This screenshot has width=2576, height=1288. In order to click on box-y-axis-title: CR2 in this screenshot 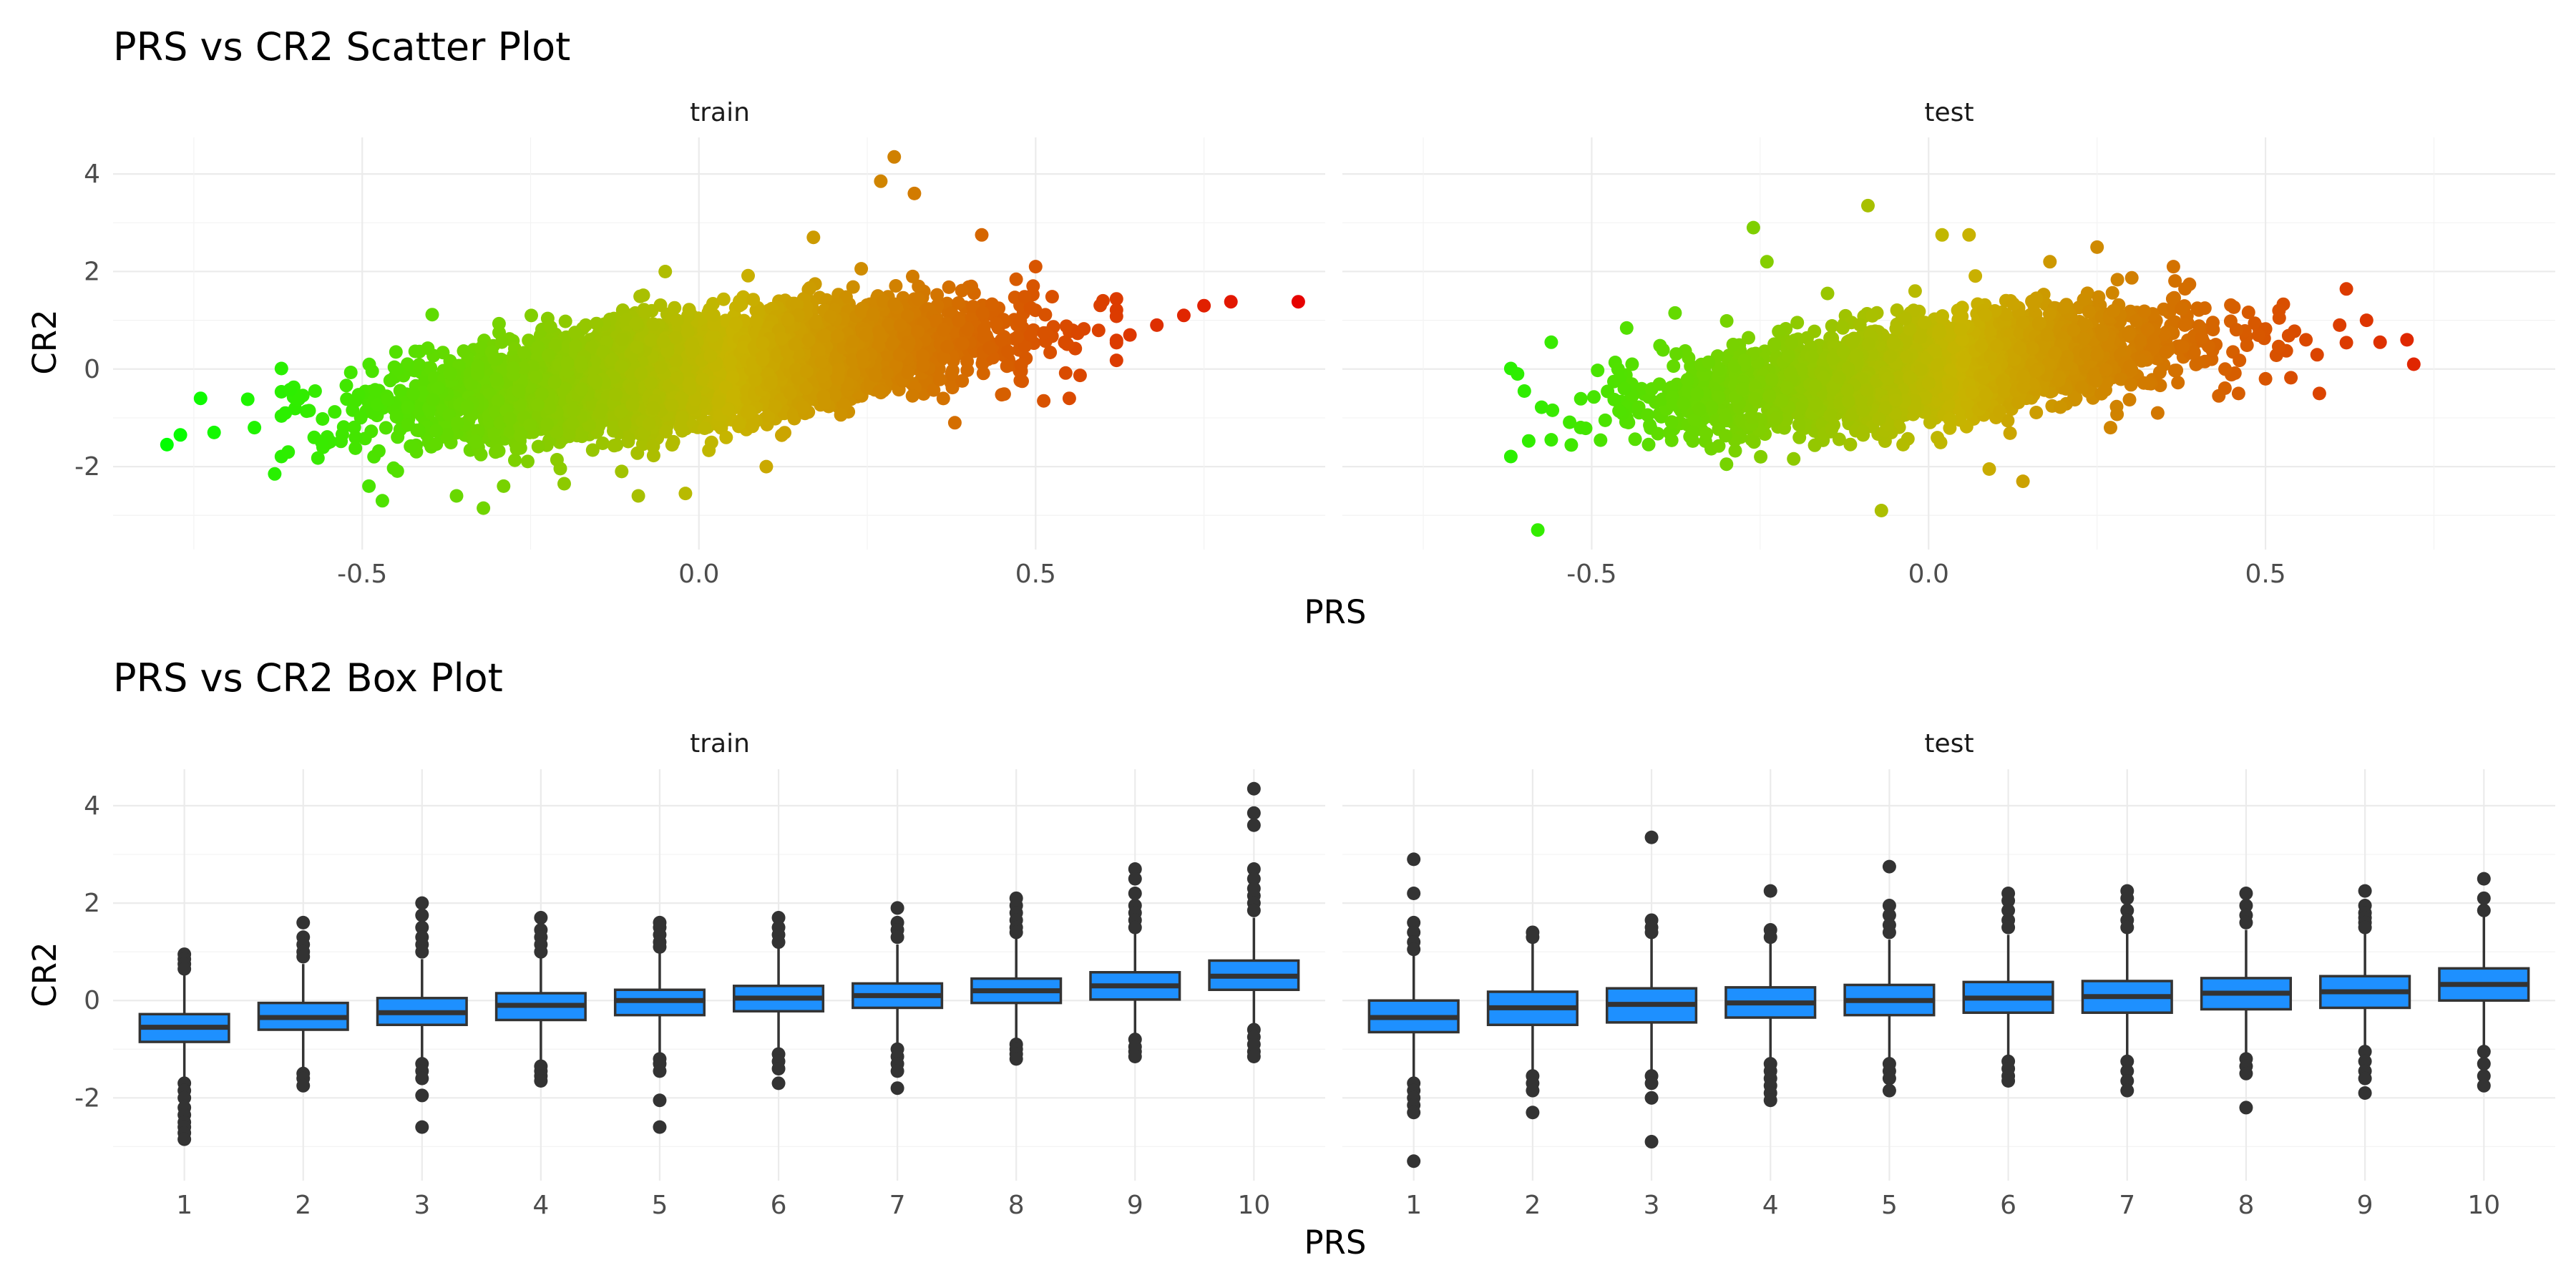, I will do `click(45, 974)`.